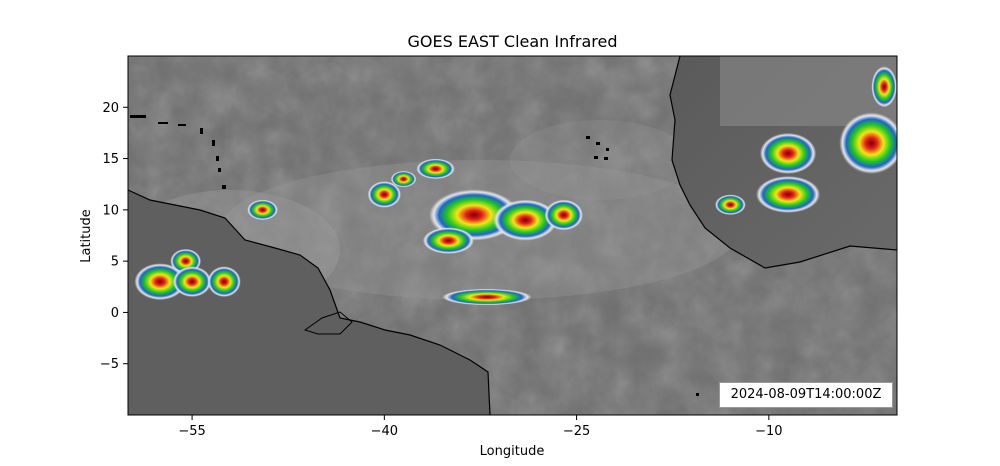 The height and width of the screenshot is (466, 1000). What do you see at coordinates (768, 431) in the screenshot?
I see `x-tick-label: −10` at bounding box center [768, 431].